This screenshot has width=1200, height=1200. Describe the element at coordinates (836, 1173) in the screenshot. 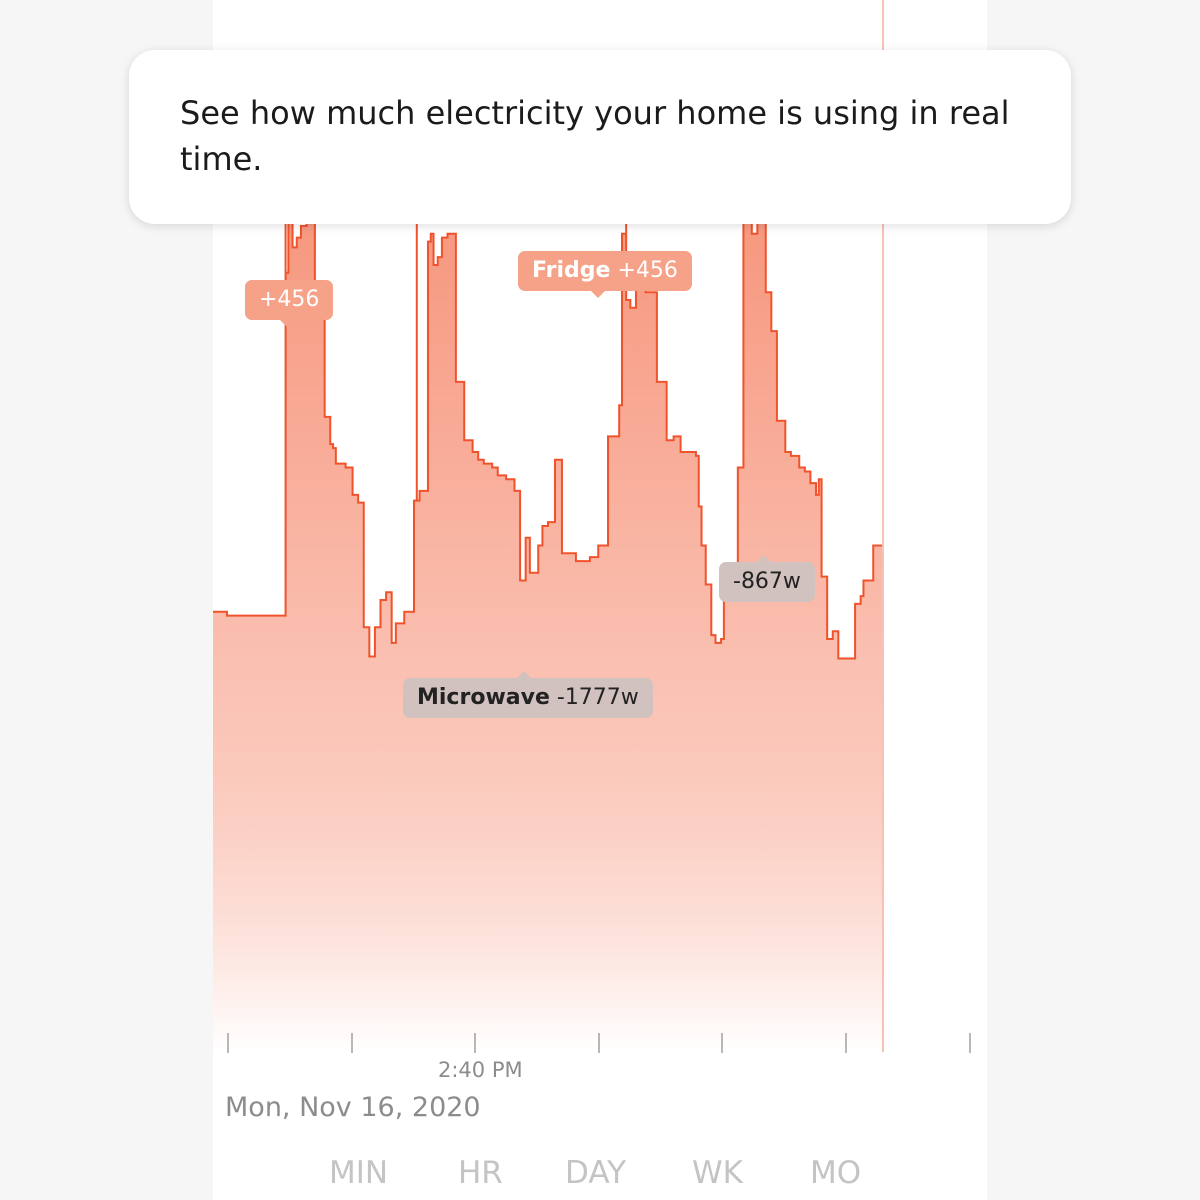

I see `tab-mo: MO` at that location.